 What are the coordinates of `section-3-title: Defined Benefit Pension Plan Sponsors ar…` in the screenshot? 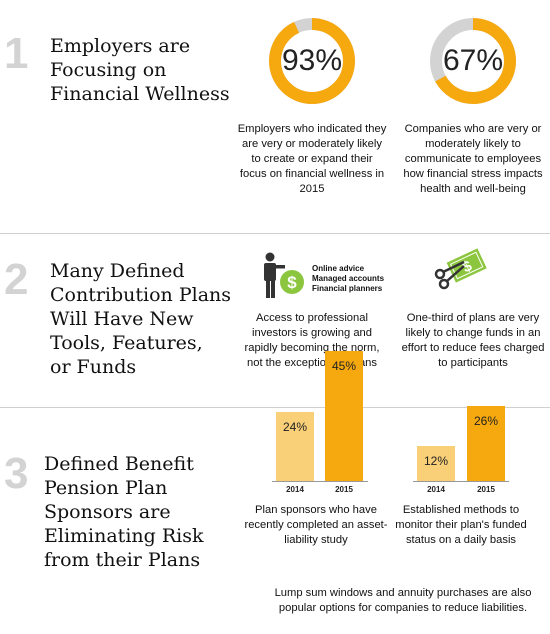 It's located at (124, 512).